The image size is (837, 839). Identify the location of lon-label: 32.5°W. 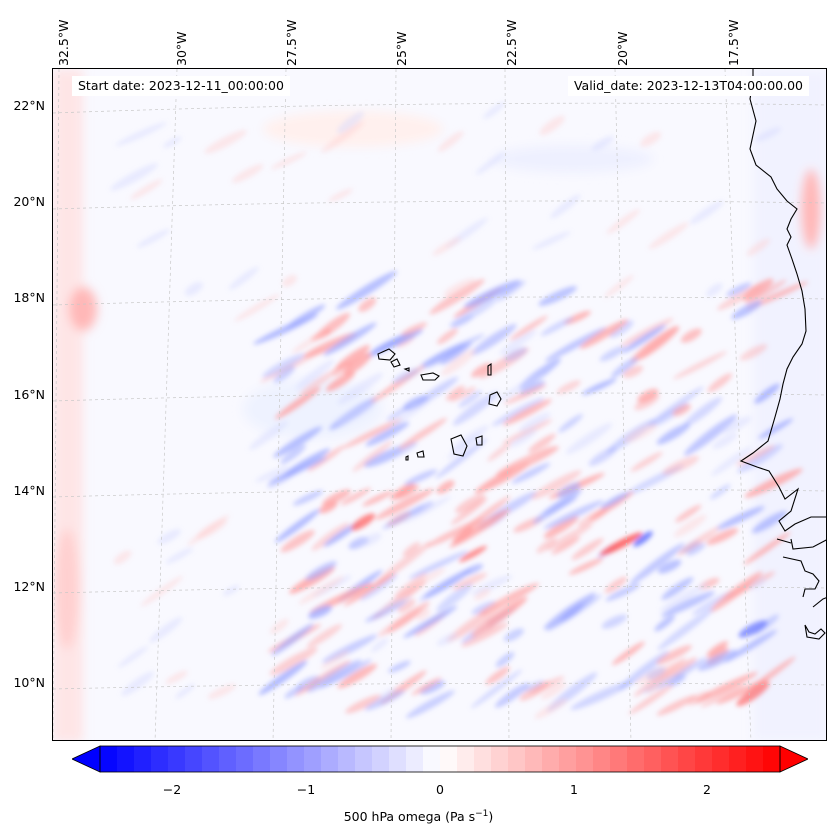
(63, 42).